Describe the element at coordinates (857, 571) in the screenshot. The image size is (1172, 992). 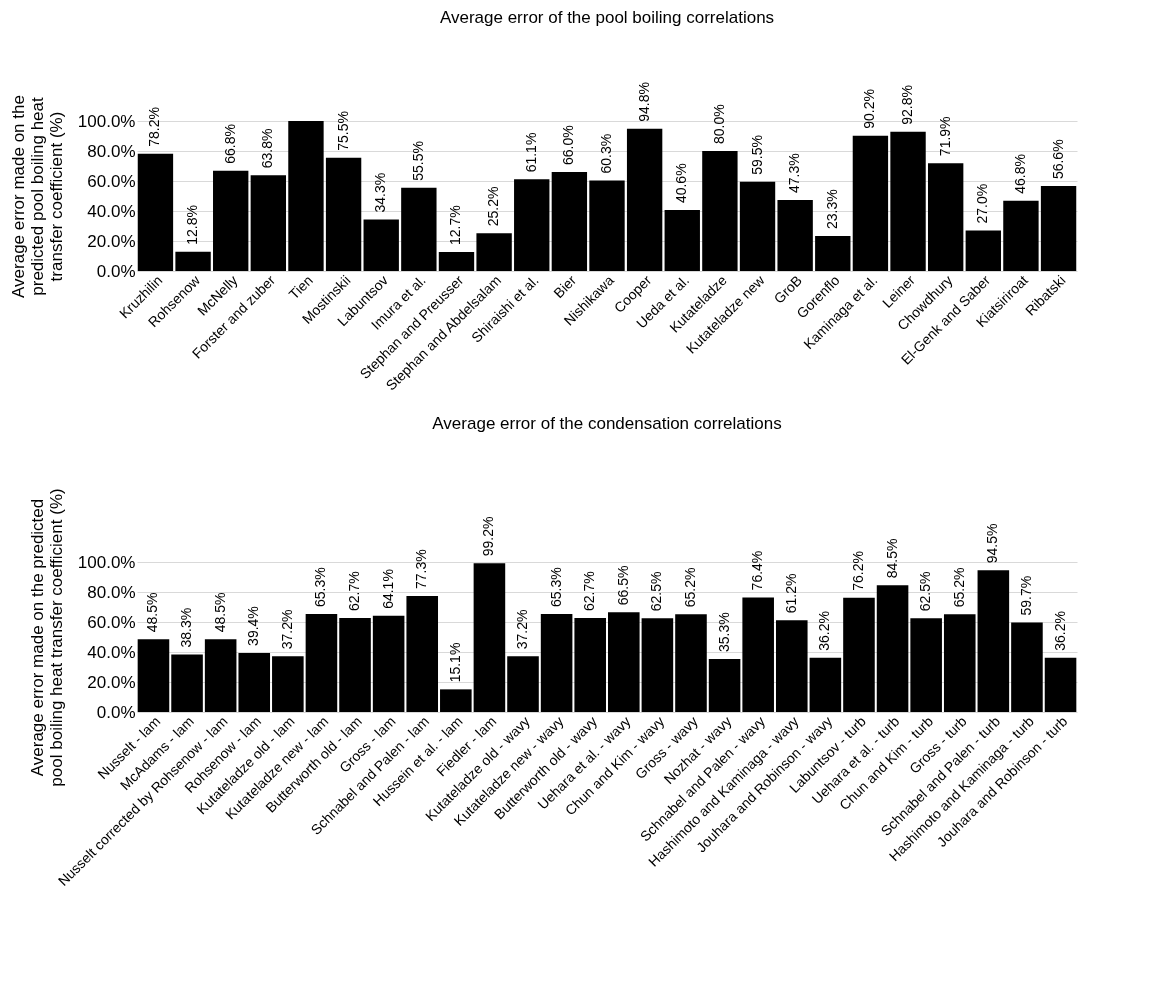
I see `data-label: 76.2%` at that location.